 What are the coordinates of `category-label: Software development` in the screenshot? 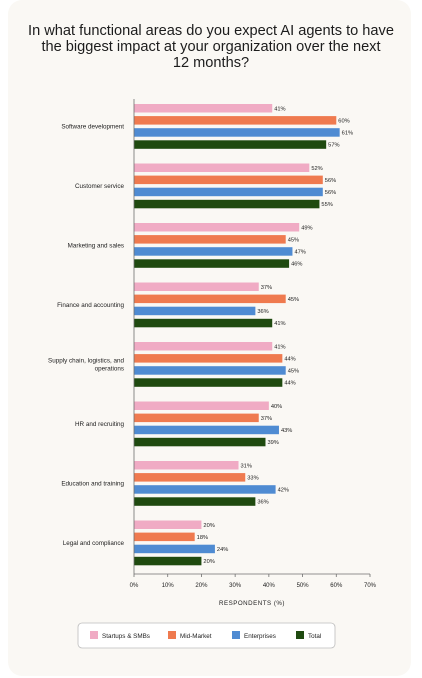 It's located at (92, 126).